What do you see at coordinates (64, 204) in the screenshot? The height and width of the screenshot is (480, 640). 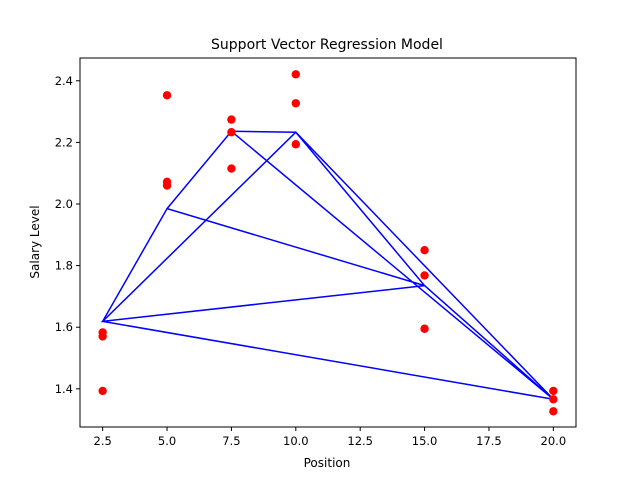 I see `y-tick-label: 2.0` at bounding box center [64, 204].